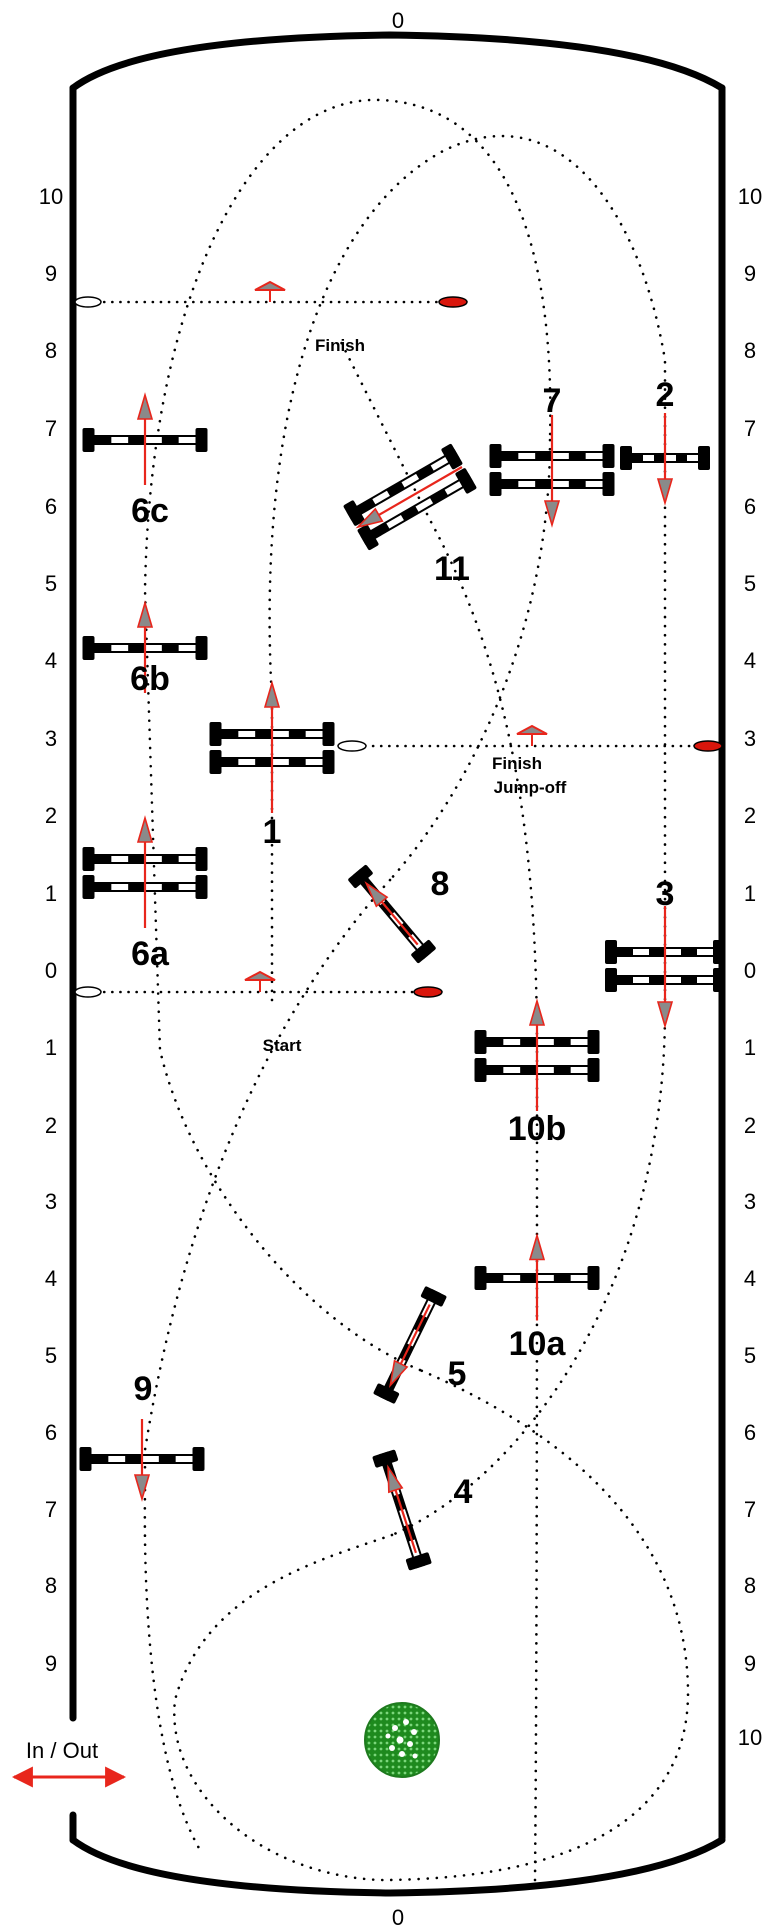 This screenshot has width=764, height=1929. Describe the element at coordinates (88, 302) in the screenshot. I see `finish-flag-white` at that location.